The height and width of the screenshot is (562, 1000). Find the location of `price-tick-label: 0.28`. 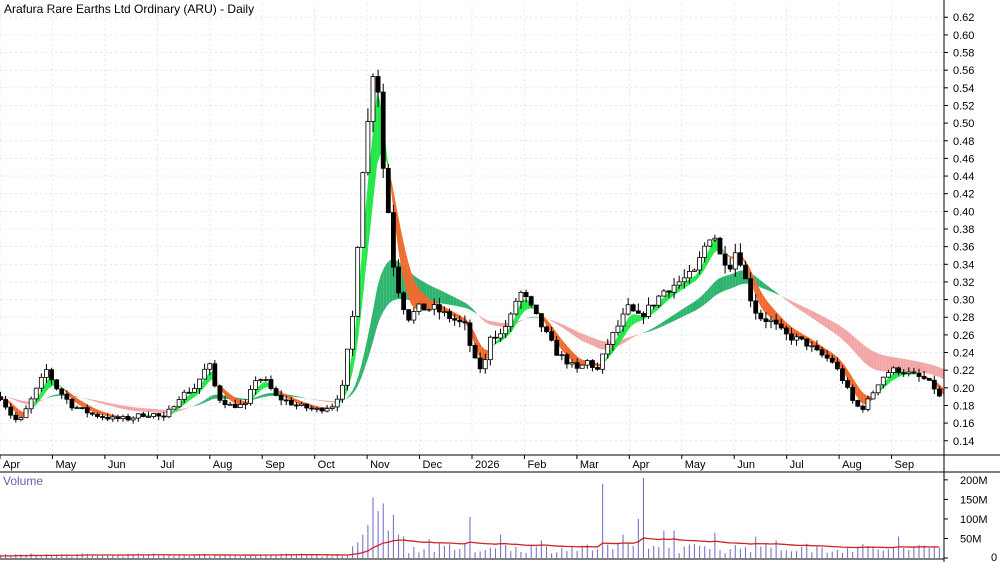

price-tick-label: 0.28 is located at coordinates (963, 318).